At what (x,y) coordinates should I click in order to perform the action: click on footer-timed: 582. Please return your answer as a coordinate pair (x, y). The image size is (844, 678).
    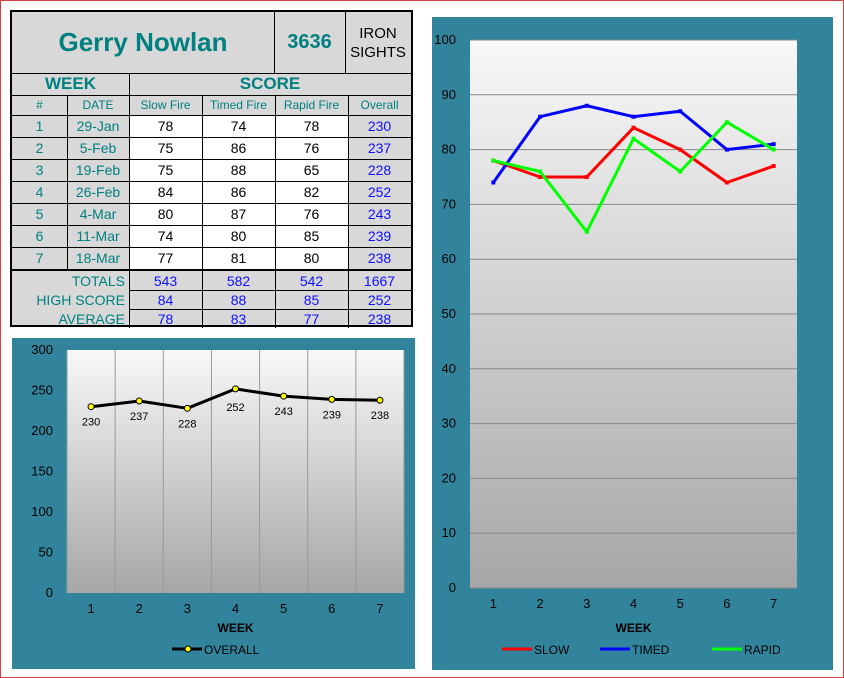
    Looking at the image, I should click on (238, 280).